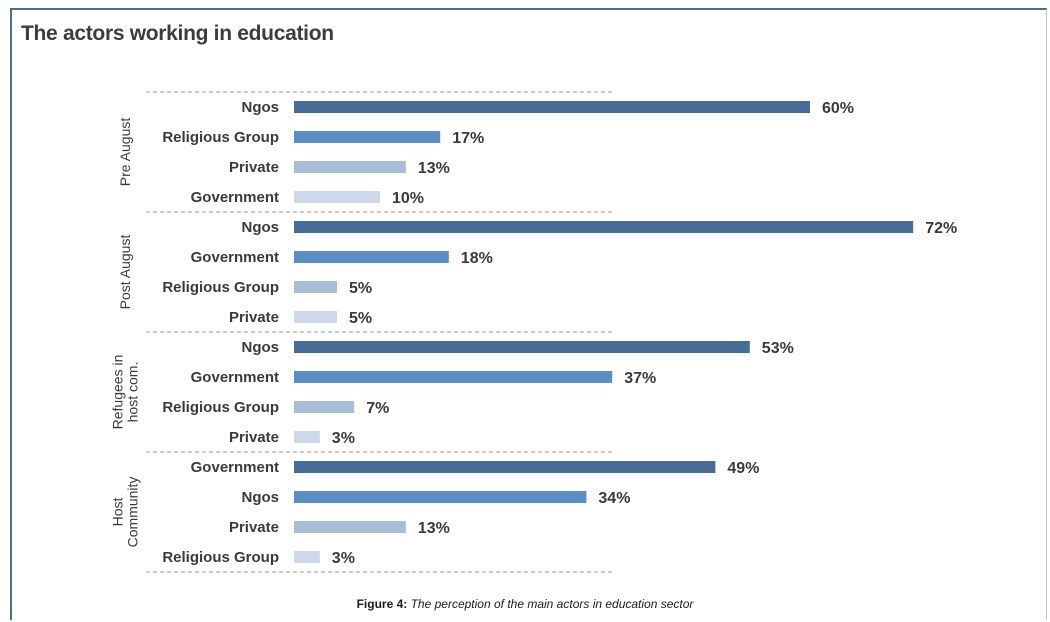  What do you see at coordinates (125, 152) in the screenshot?
I see `group-label: Pre August` at bounding box center [125, 152].